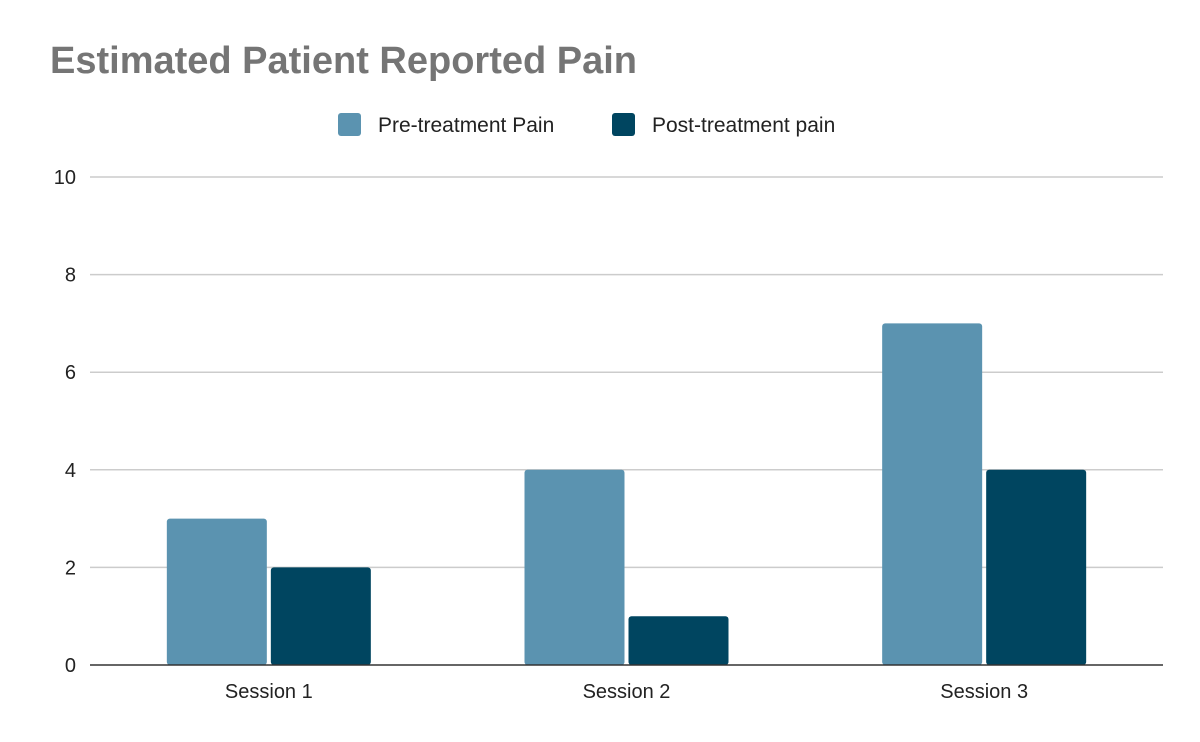  I want to click on legend-label-1: Pre-treatment Pain, so click(466, 125).